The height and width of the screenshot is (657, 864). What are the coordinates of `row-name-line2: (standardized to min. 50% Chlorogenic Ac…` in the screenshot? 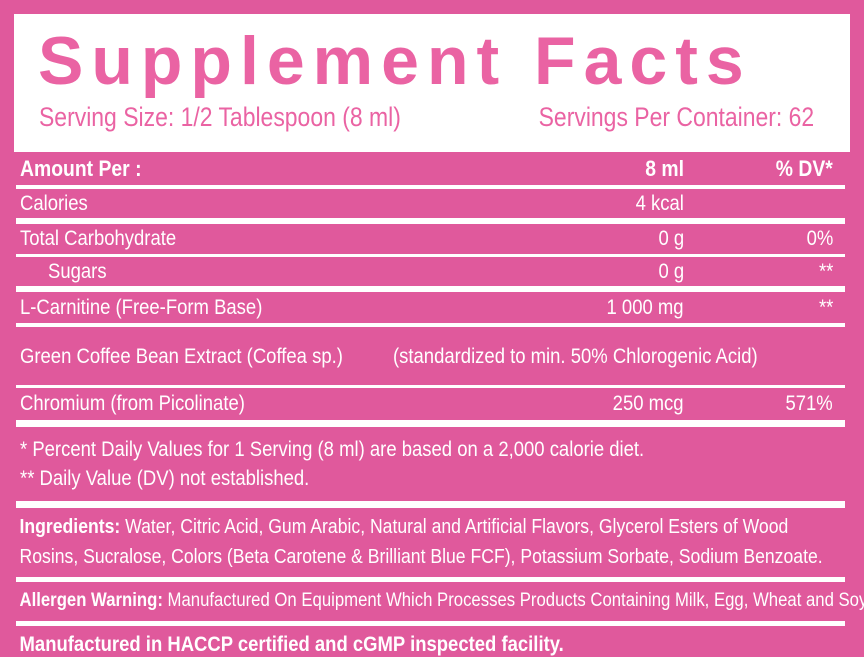 It's located at (575, 356).